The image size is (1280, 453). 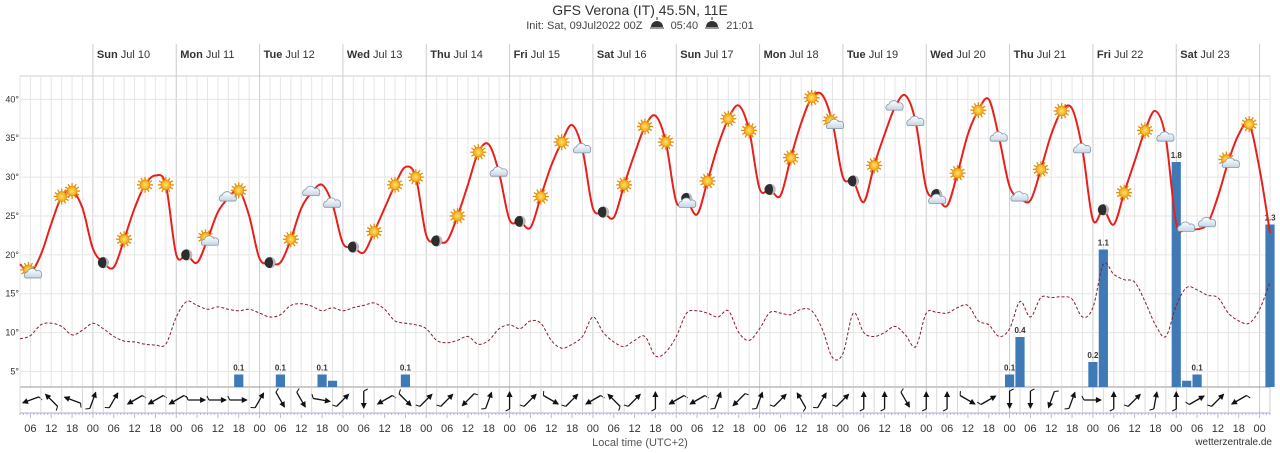 I want to click on precip-value-label: 1.3, so click(x=1270, y=218).